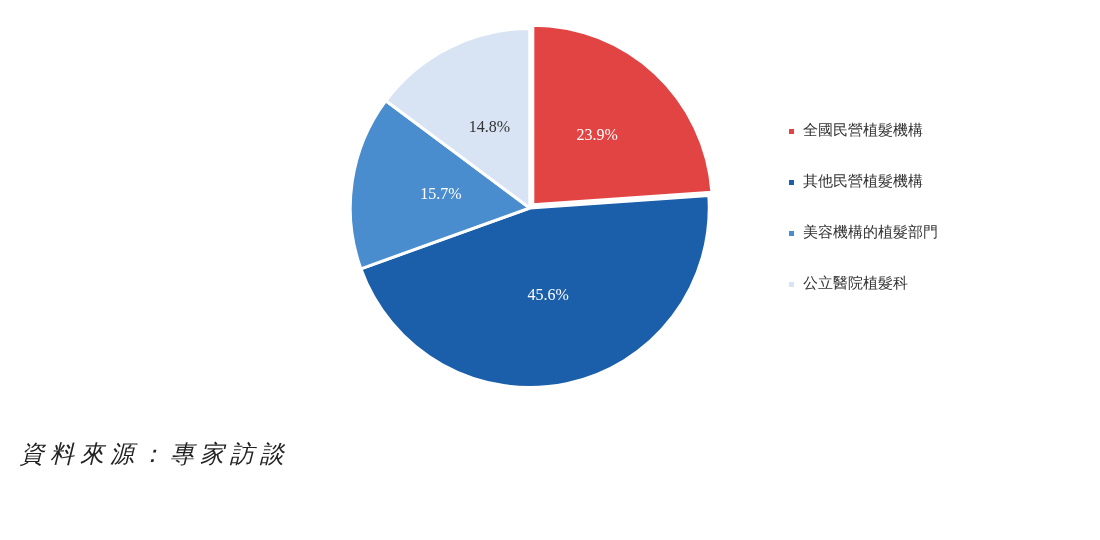  Describe the element at coordinates (597, 135) in the screenshot. I see `data-label: 23.9%` at that location.